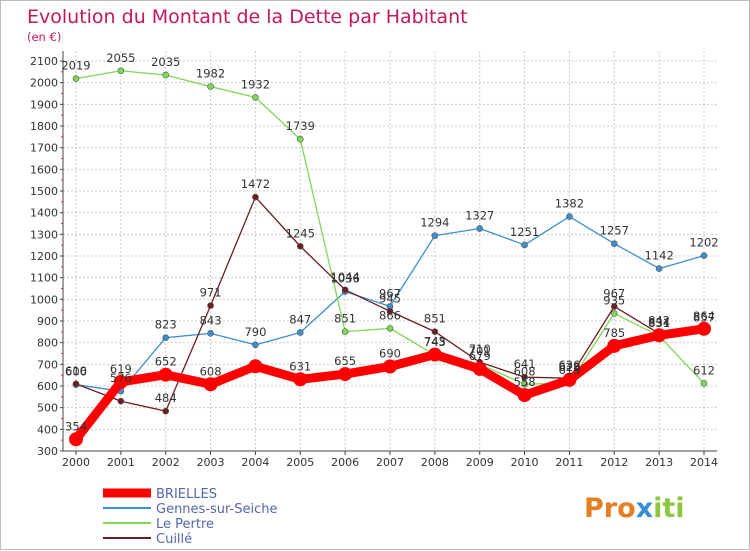  I want to click on data-label: 652, so click(166, 362).